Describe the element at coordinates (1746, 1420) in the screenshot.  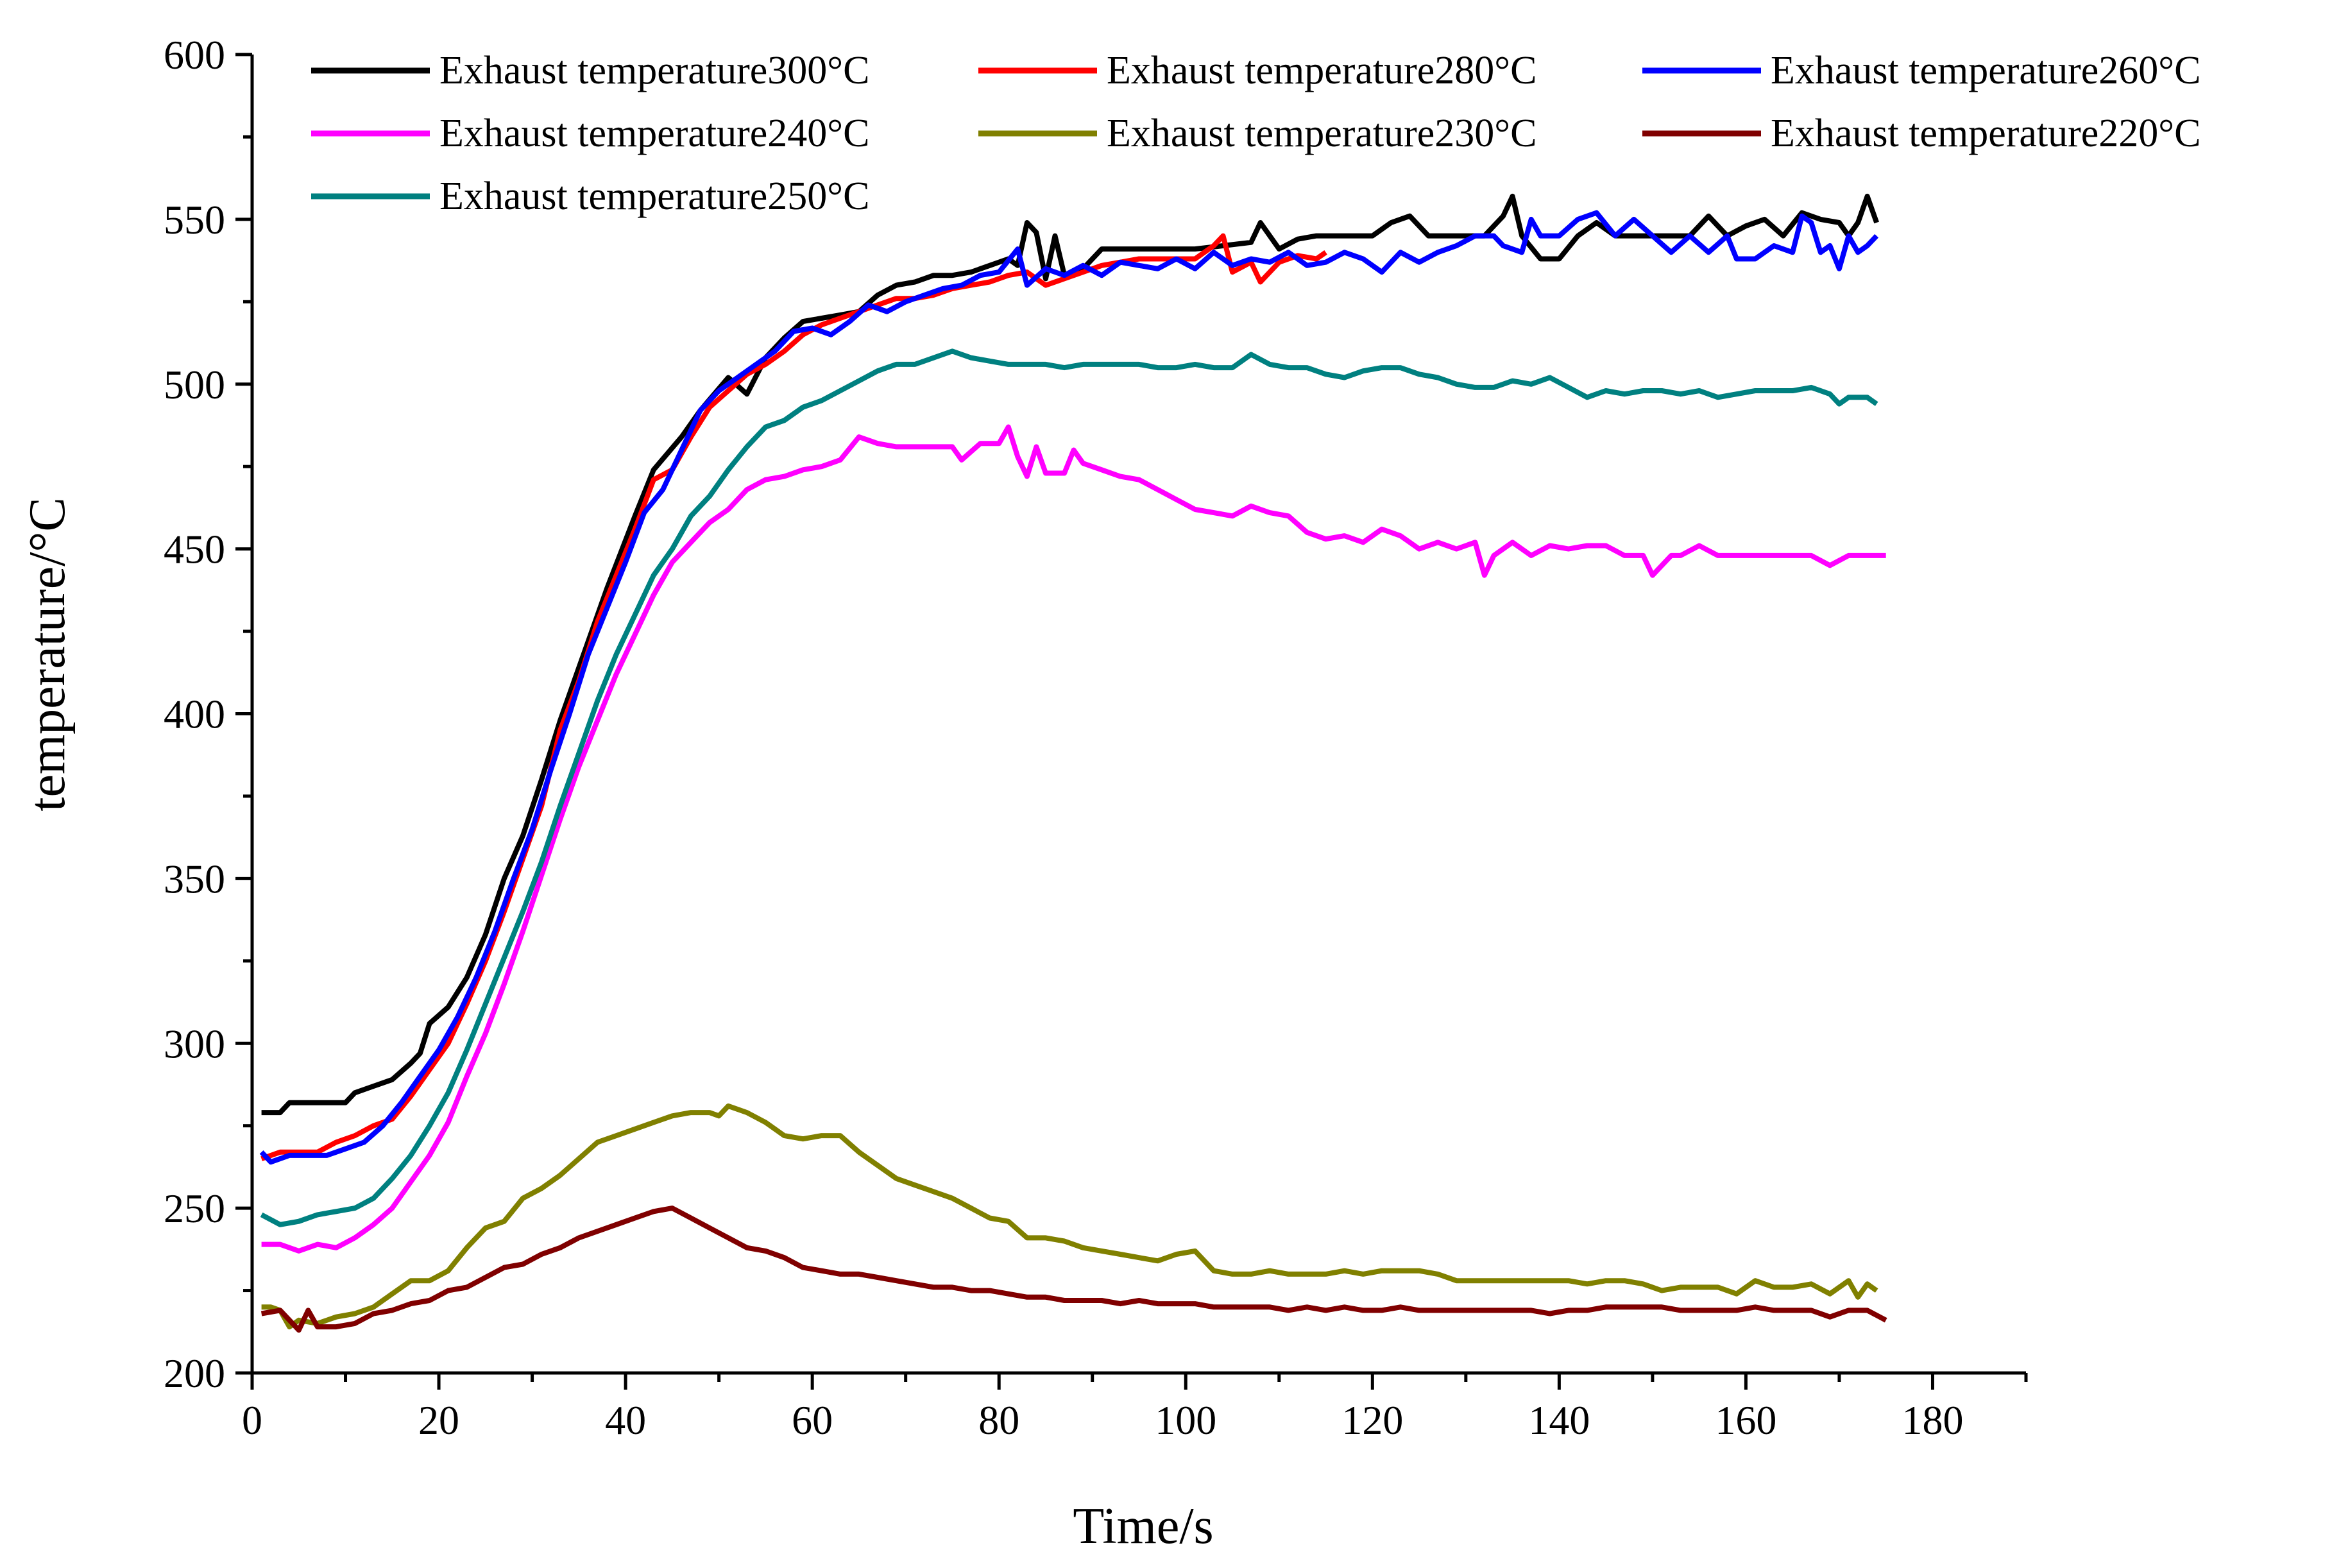
I see `x-tick-label: 160` at that location.